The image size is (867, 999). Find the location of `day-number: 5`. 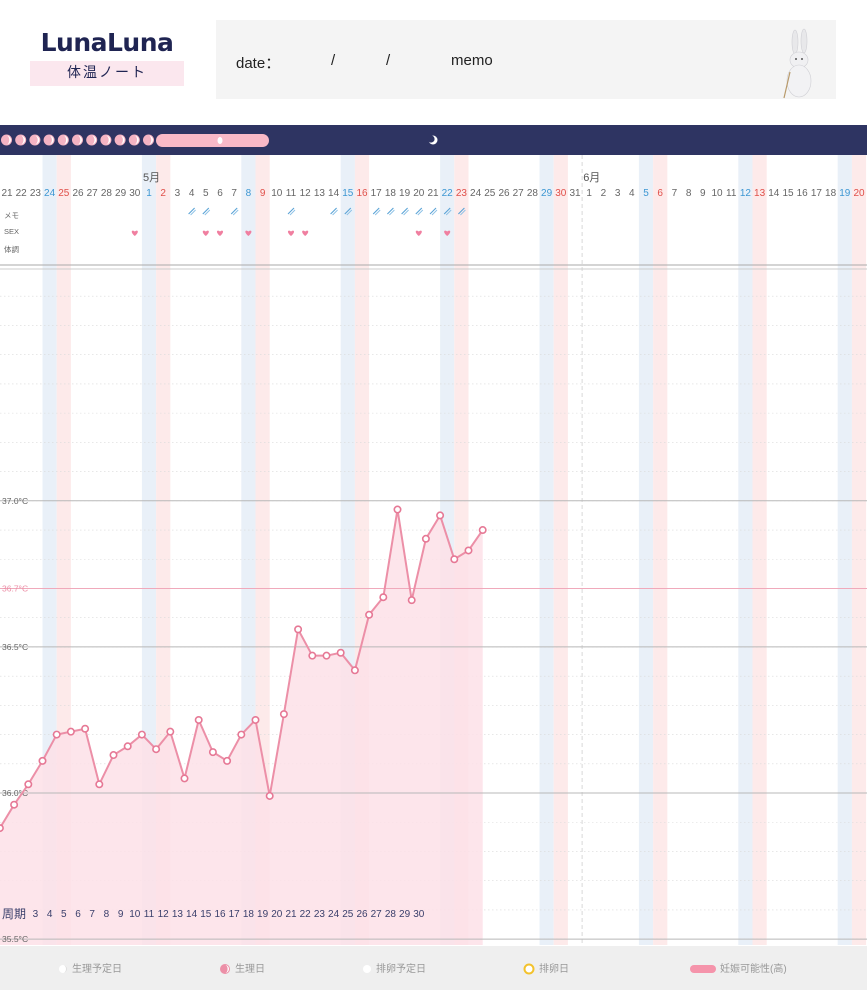

day-number: 5 is located at coordinates (646, 193).